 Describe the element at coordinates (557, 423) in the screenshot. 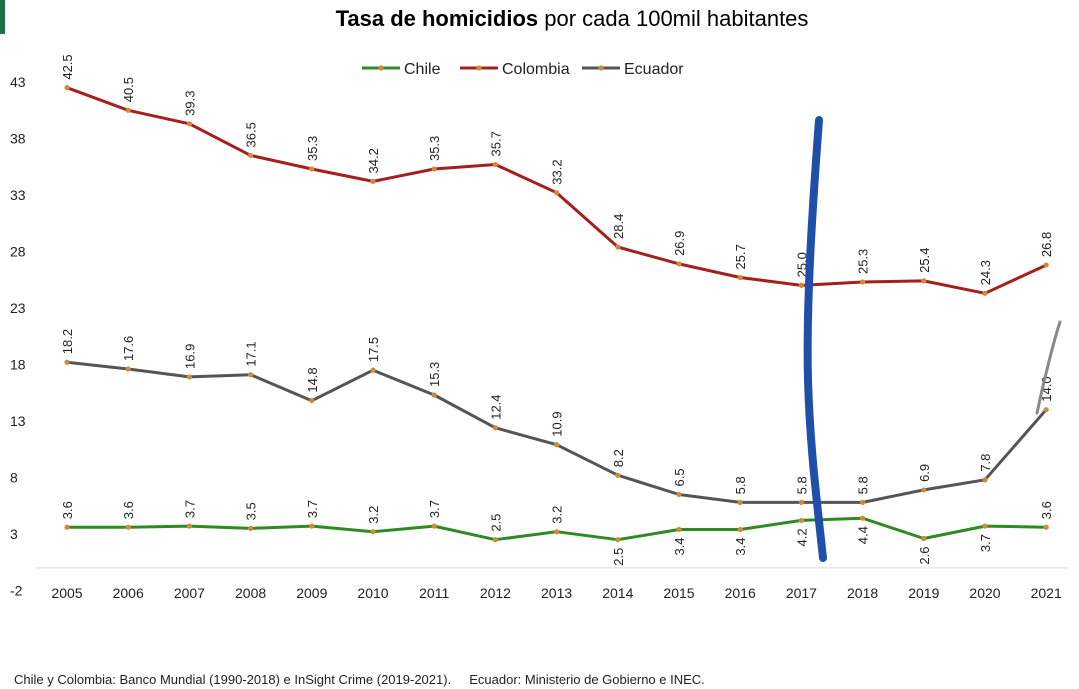

I see `data-label-ecuador: 10.9` at that location.